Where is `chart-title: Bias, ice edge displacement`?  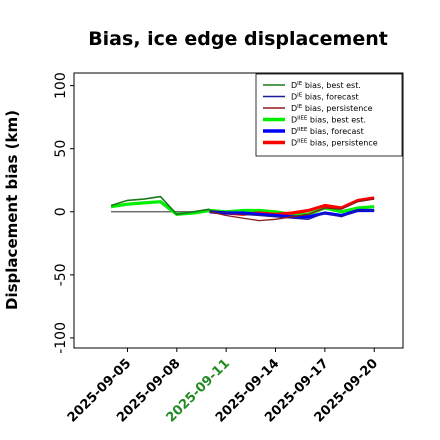
chart-title: Bias, ice edge displacement is located at coordinates (238, 39).